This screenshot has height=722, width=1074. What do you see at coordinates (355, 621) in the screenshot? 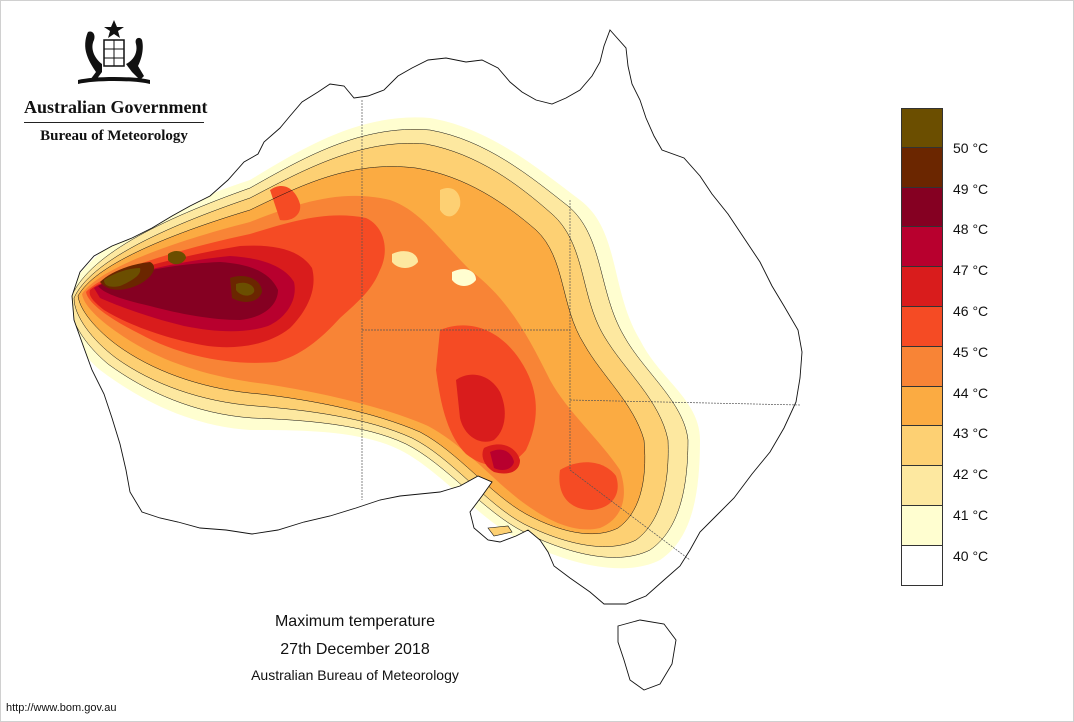
I see `map-title: Maximum temperature` at bounding box center [355, 621].